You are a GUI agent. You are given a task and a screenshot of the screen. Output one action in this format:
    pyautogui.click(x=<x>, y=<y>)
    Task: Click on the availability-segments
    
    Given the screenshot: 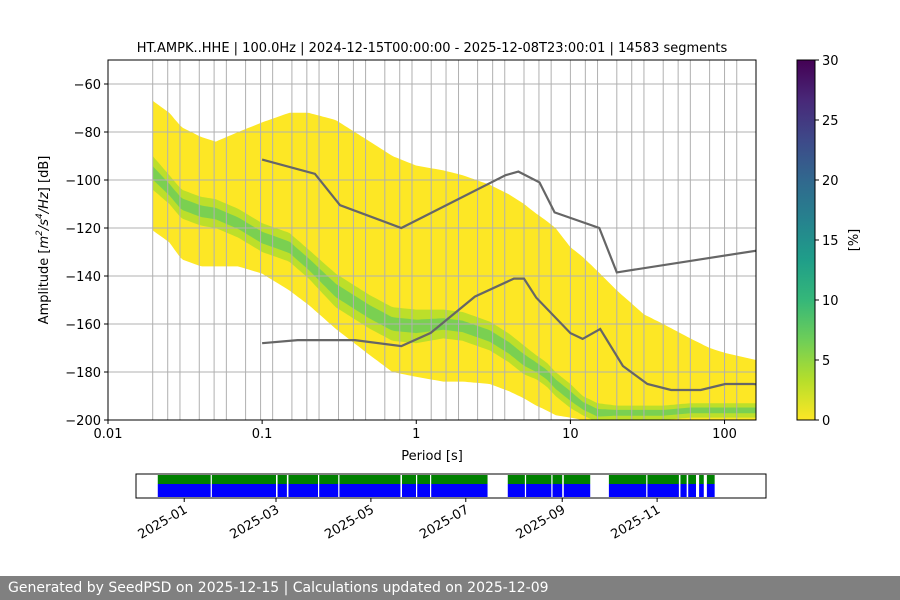 What is the action you would take?
    pyautogui.click(x=436, y=486)
    